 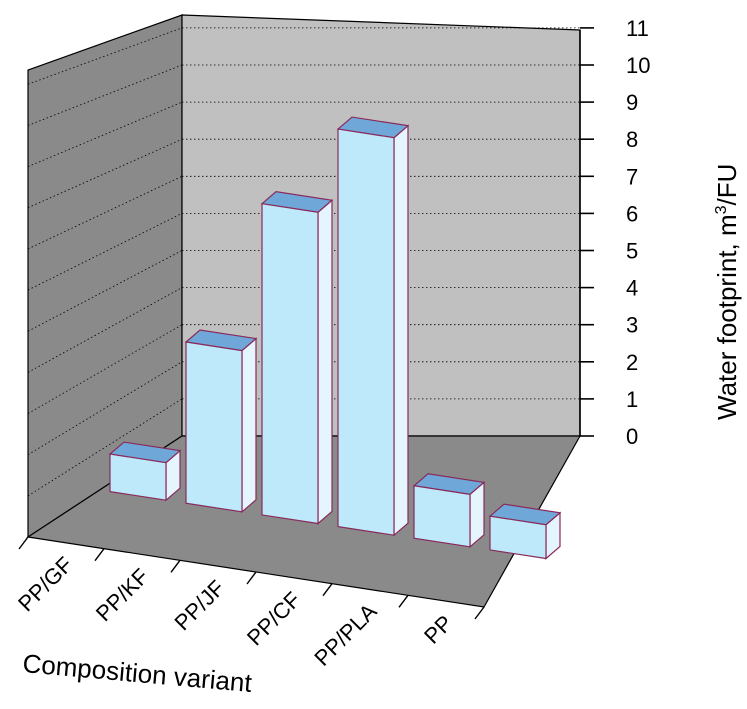 I want to click on x-category-label: PP/GF, so click(x=45, y=584).